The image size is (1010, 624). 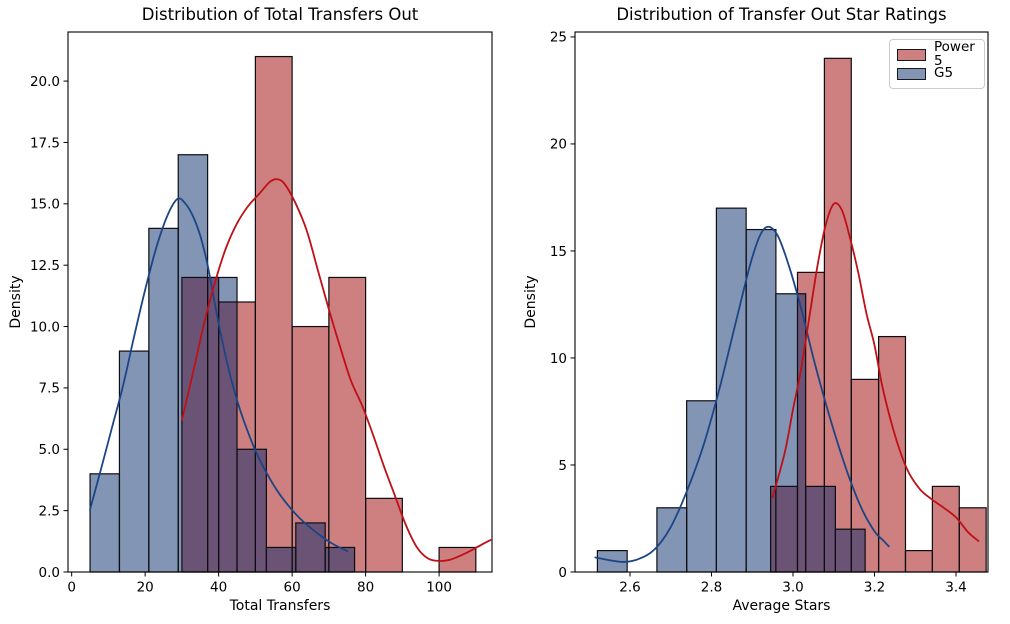 I want to click on svg-text: 10, so click(x=558, y=359).